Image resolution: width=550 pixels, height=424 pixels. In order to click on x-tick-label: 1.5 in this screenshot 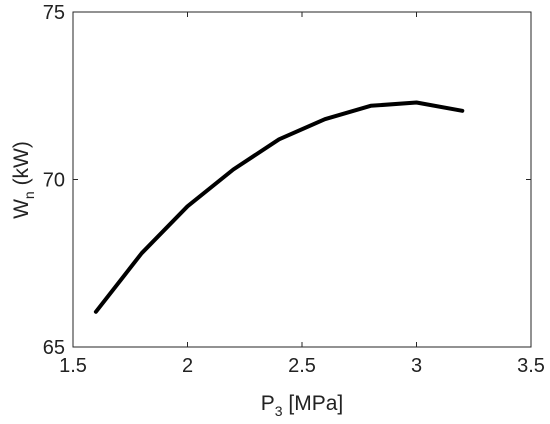, I will do `click(73, 366)`.